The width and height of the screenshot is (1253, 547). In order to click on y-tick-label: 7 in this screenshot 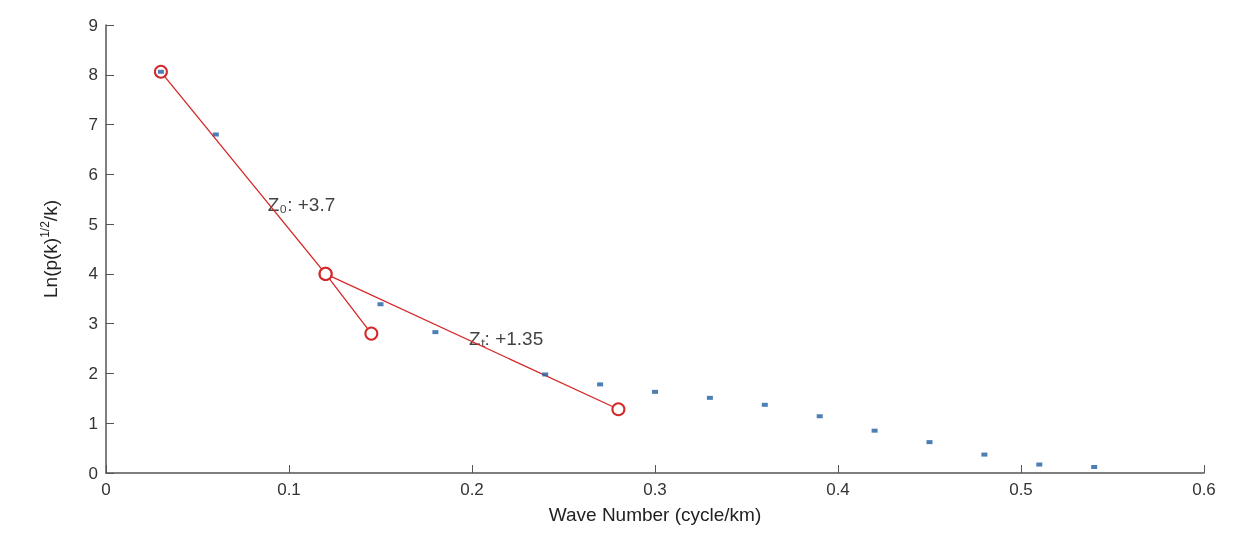, I will do `click(93, 125)`.